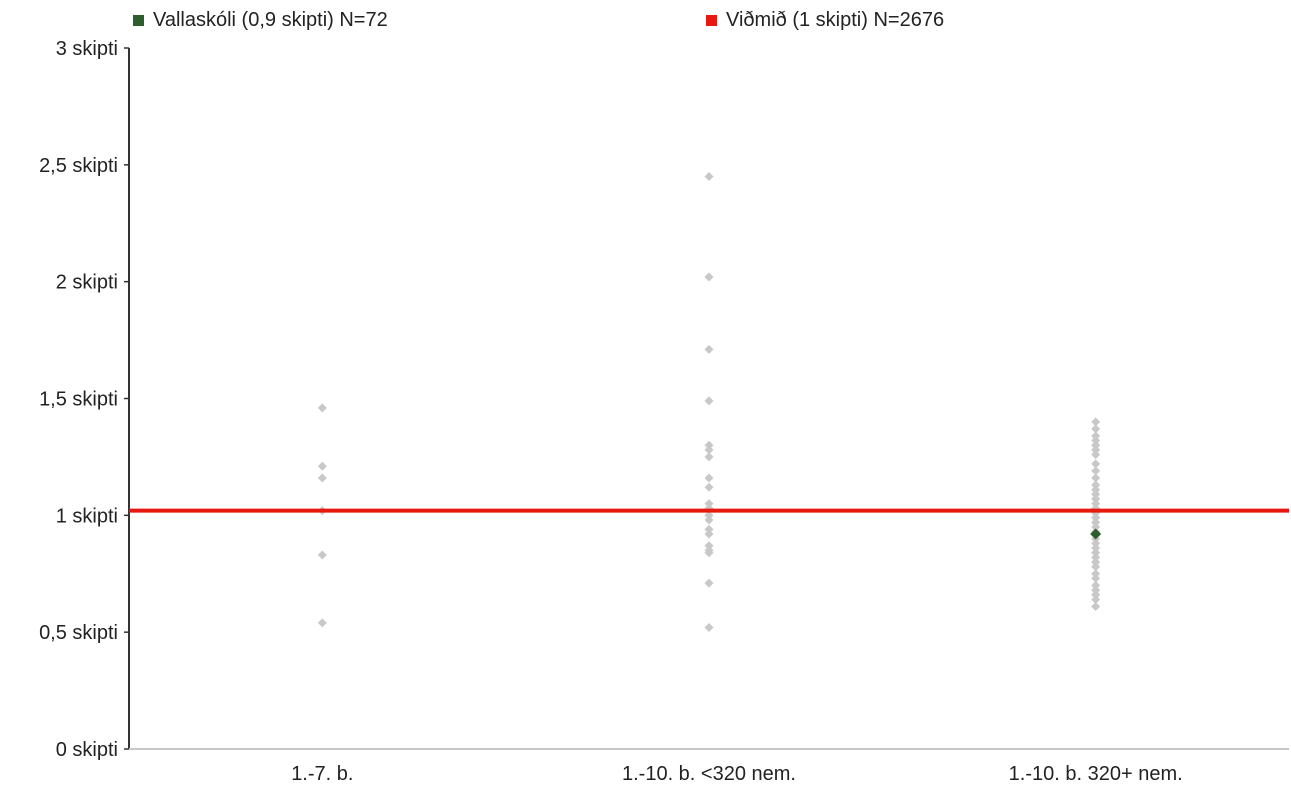 The width and height of the screenshot is (1291, 787). Describe the element at coordinates (1096, 774) in the screenshot. I see `x-tick-label: 1.-10. b. 320+ nem.` at that location.